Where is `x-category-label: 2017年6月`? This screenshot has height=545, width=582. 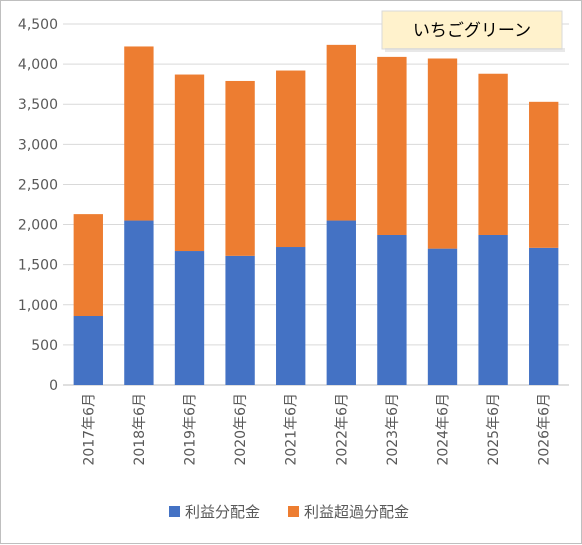
x-category-label: 2017年6月 is located at coordinates (89, 429).